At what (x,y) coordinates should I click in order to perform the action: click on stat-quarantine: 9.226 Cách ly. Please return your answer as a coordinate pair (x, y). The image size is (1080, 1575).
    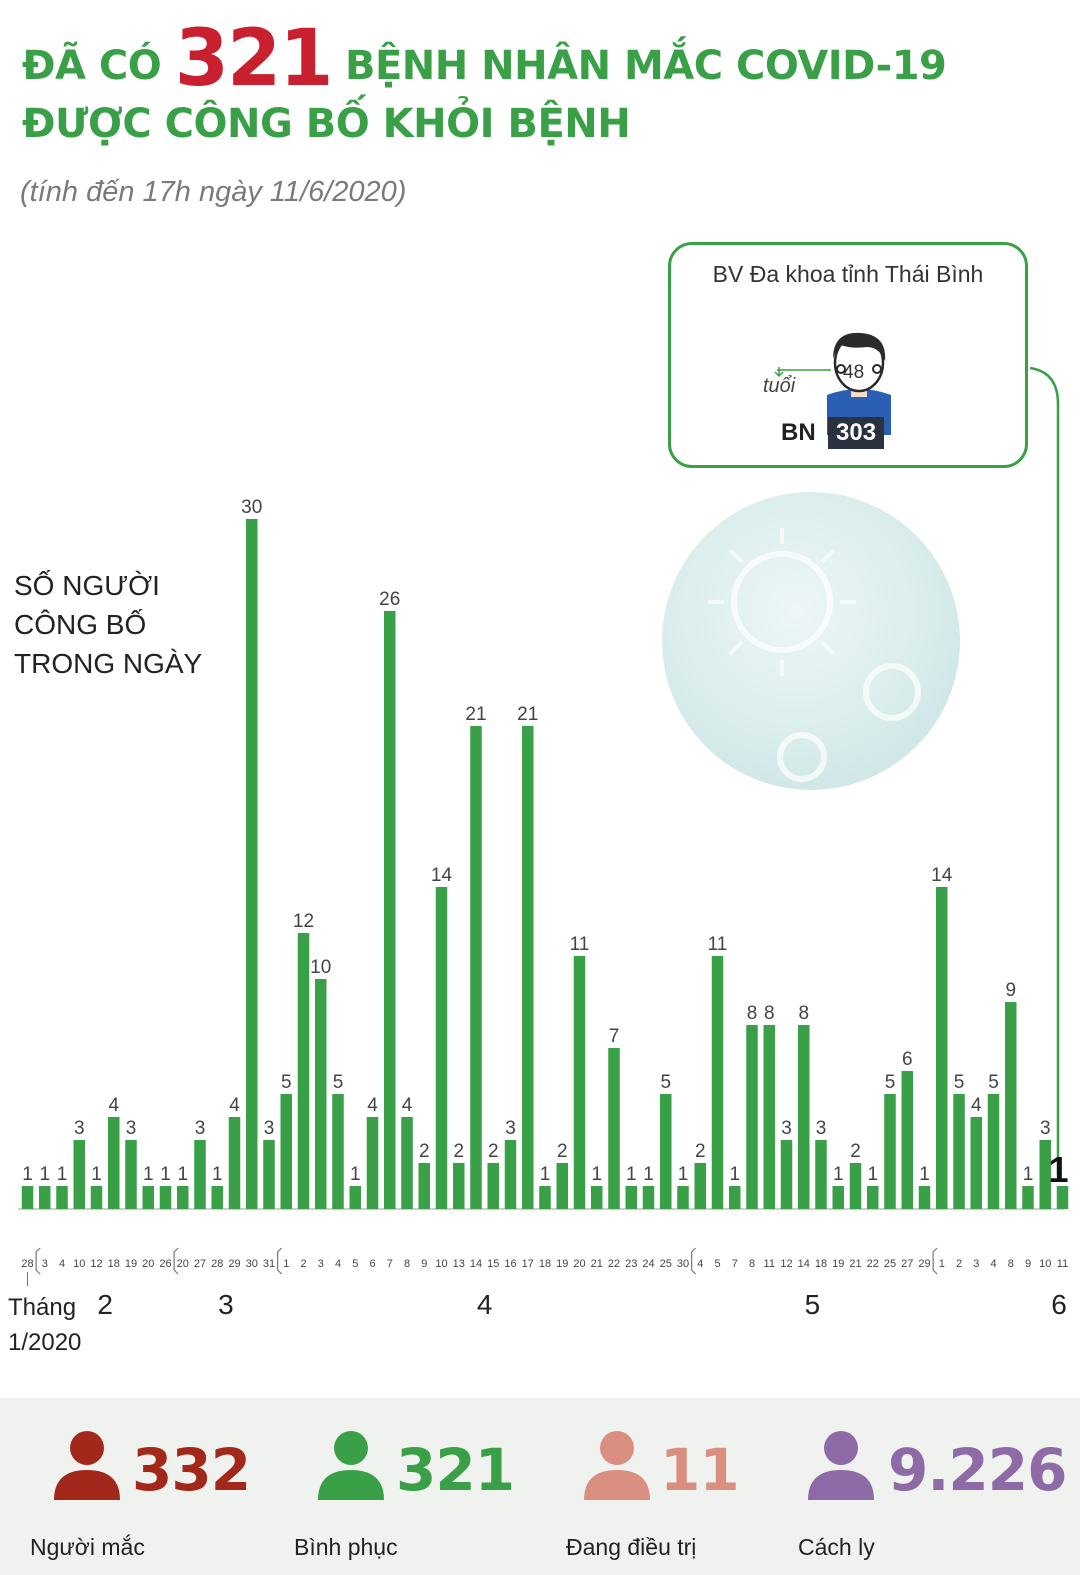
    Looking at the image, I should click on (925, 1490).